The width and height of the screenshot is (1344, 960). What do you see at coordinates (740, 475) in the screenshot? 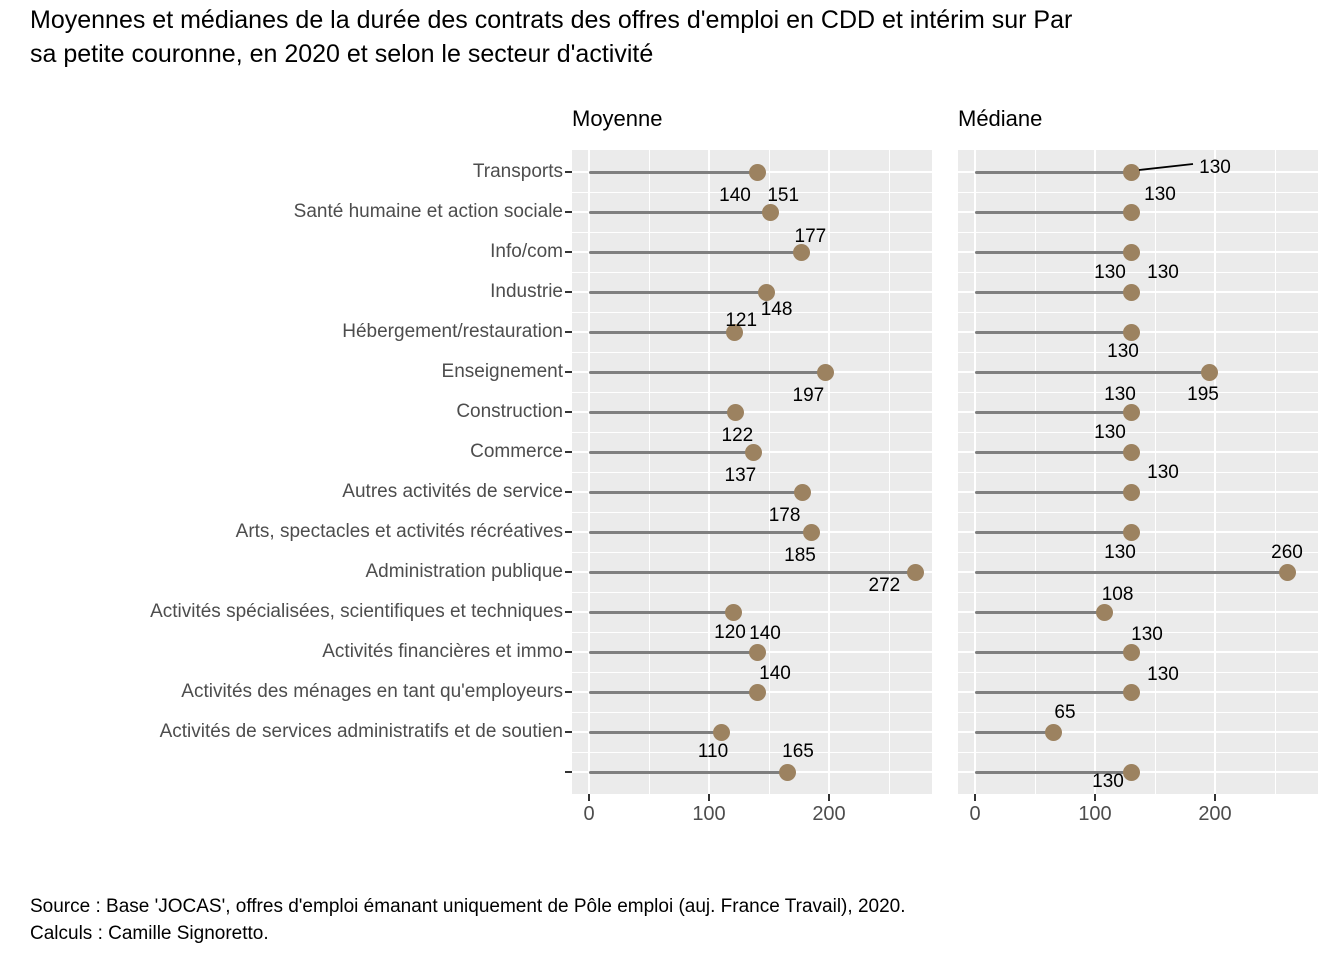
I see `value-label: 137` at bounding box center [740, 475].